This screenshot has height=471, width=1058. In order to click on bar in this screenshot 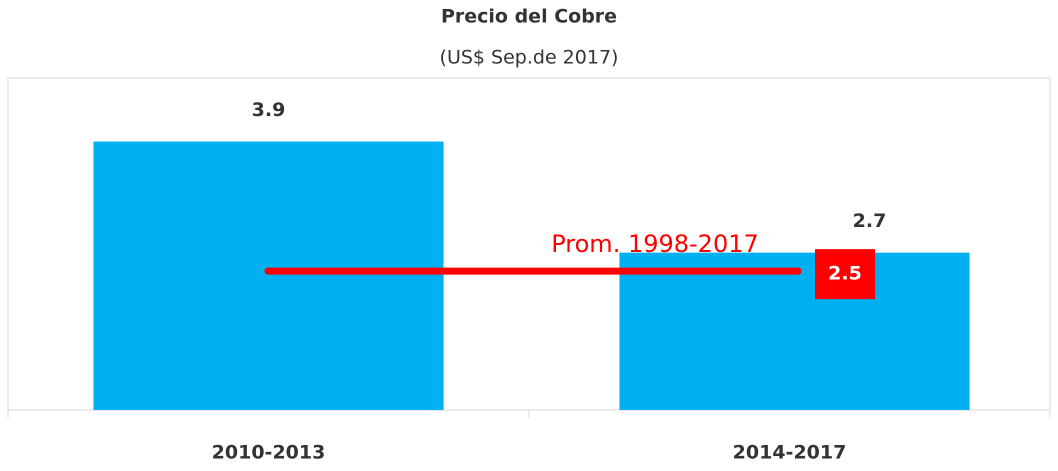, I will do `click(794, 331)`.